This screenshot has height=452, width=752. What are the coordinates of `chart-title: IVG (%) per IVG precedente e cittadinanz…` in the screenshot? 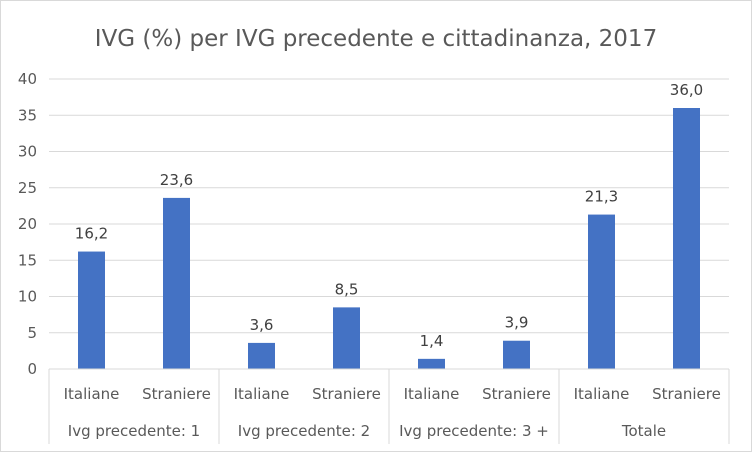 It's located at (376, 39).